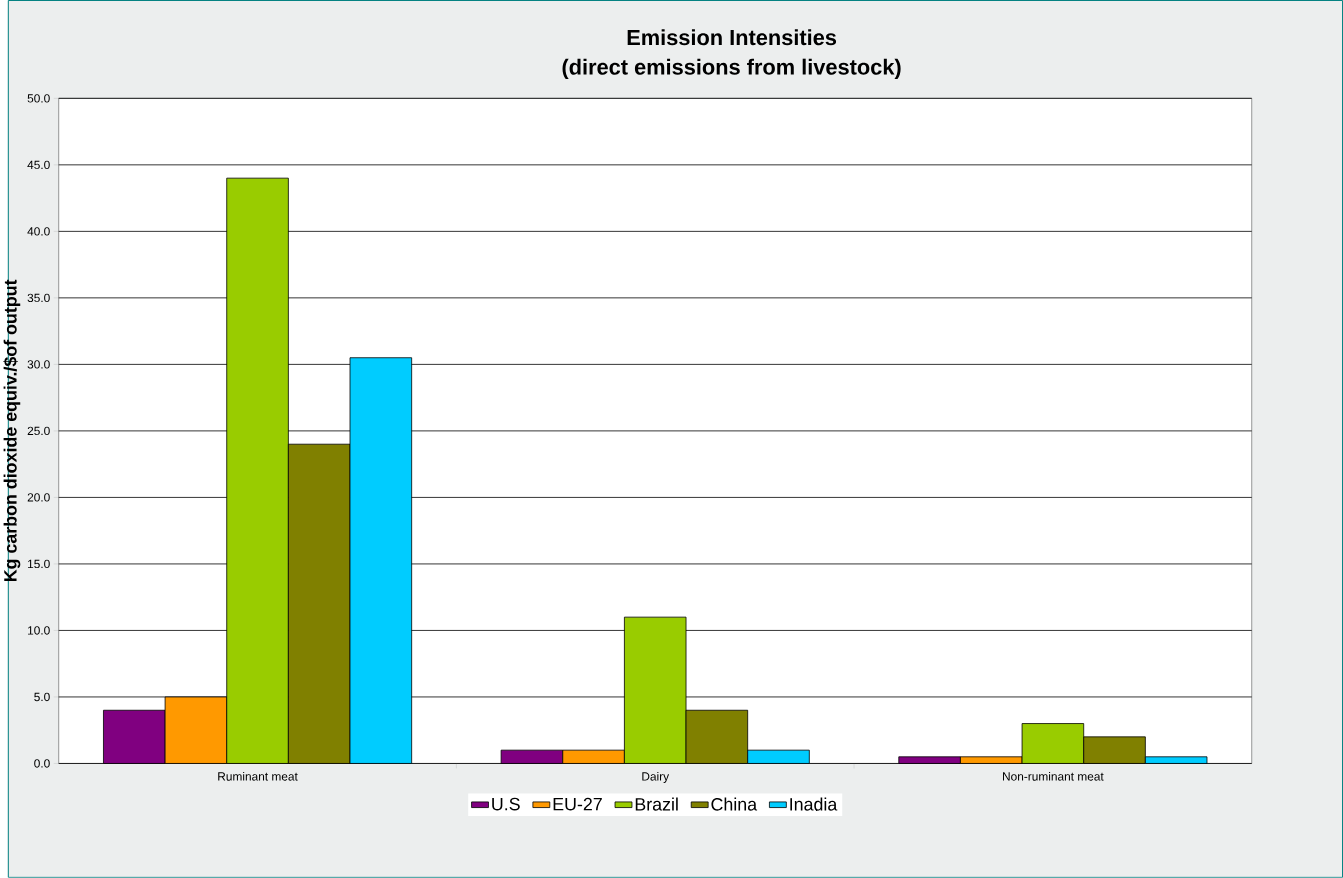  What do you see at coordinates (39, 630) in the screenshot?
I see `y-tick-label: 10.0` at bounding box center [39, 630].